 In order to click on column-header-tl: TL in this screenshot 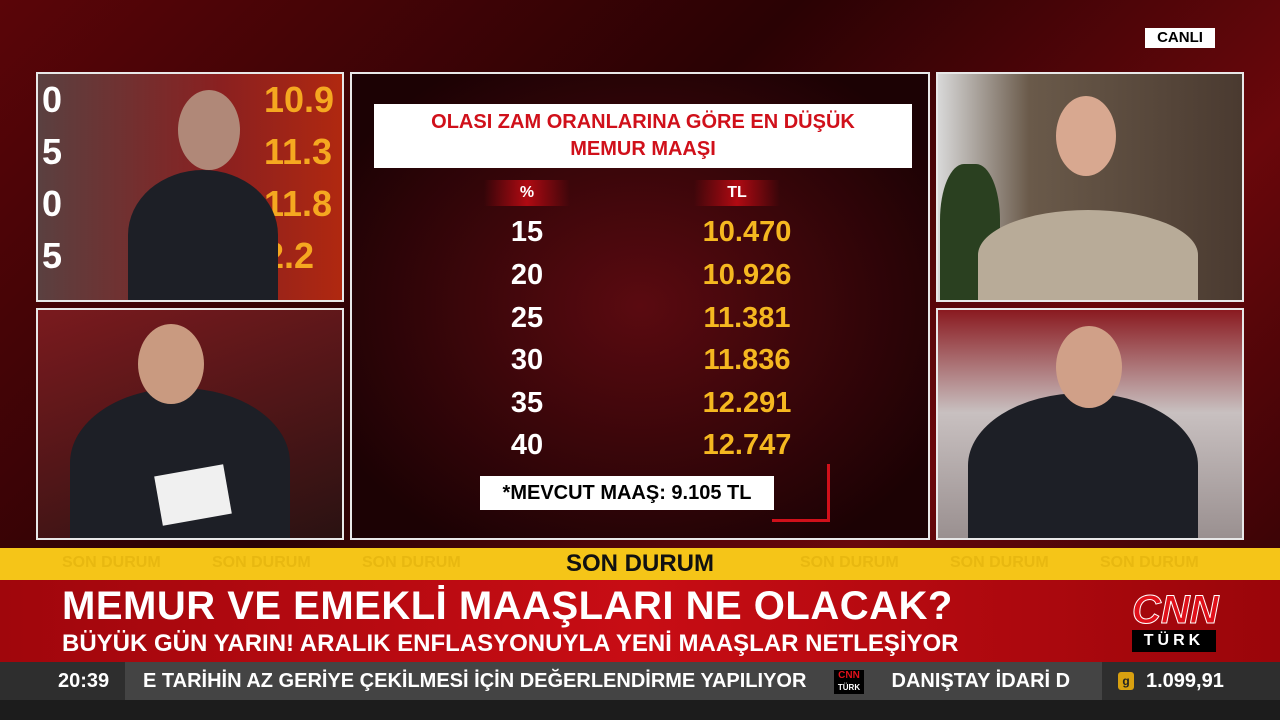, I will do `click(737, 193)`.